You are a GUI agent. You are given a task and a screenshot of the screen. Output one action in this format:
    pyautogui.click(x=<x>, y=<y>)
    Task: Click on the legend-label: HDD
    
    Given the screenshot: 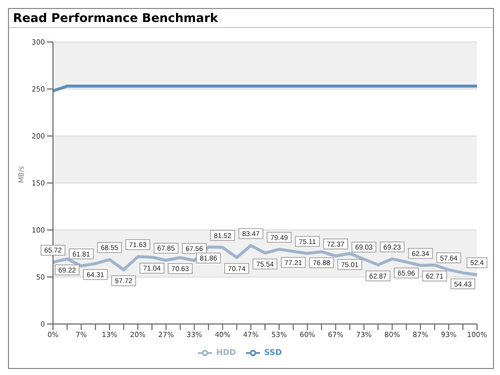 What is the action you would take?
    pyautogui.click(x=226, y=353)
    